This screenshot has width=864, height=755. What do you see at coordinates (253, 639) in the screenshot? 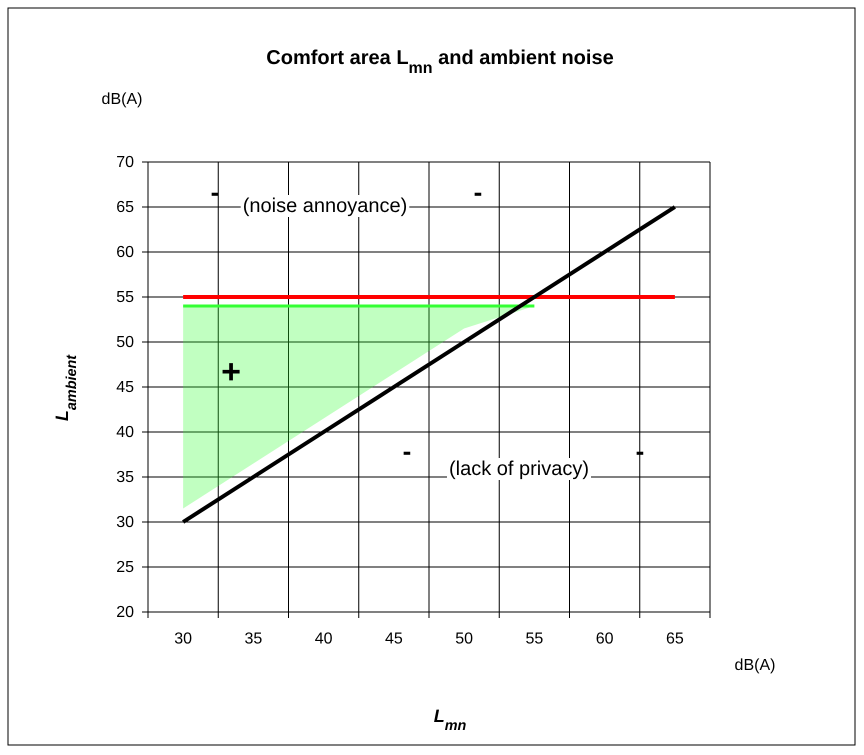
I see `x-tick-label: 35` at bounding box center [253, 639].